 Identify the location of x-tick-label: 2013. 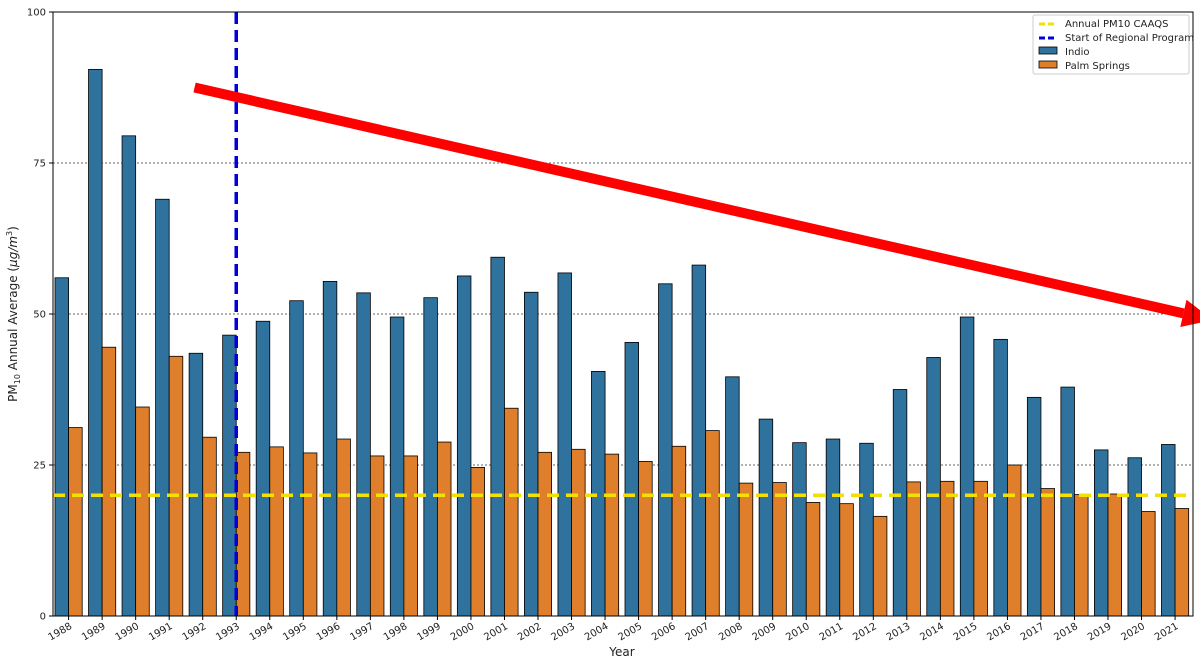
(899, 632).